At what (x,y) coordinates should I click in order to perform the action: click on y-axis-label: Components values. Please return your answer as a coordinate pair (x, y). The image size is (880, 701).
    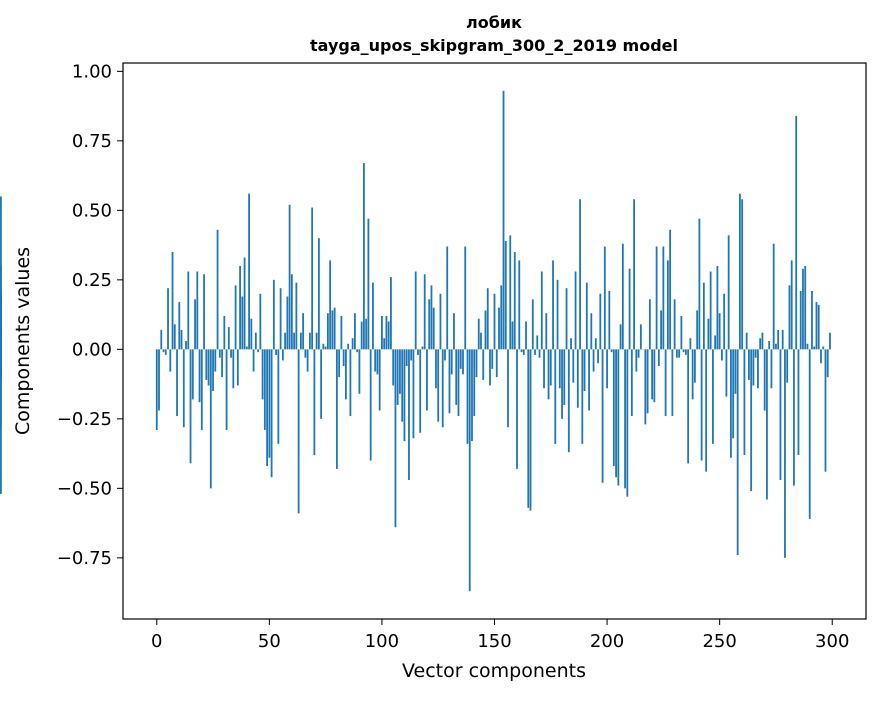
    Looking at the image, I should click on (23, 341).